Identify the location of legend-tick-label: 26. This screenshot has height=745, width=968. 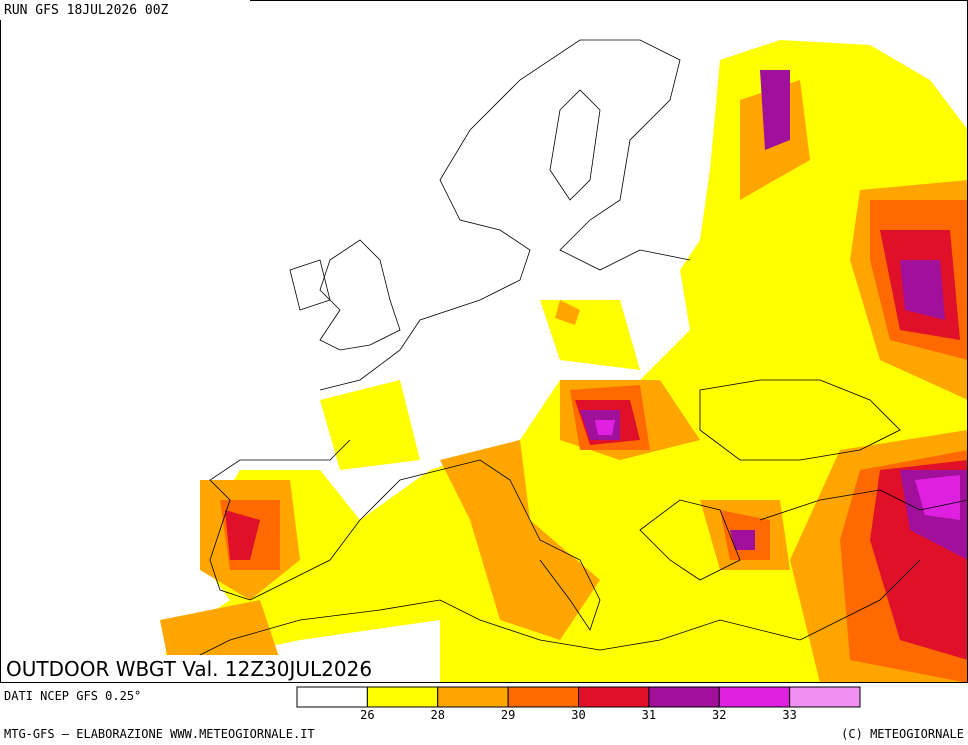
(367, 715).